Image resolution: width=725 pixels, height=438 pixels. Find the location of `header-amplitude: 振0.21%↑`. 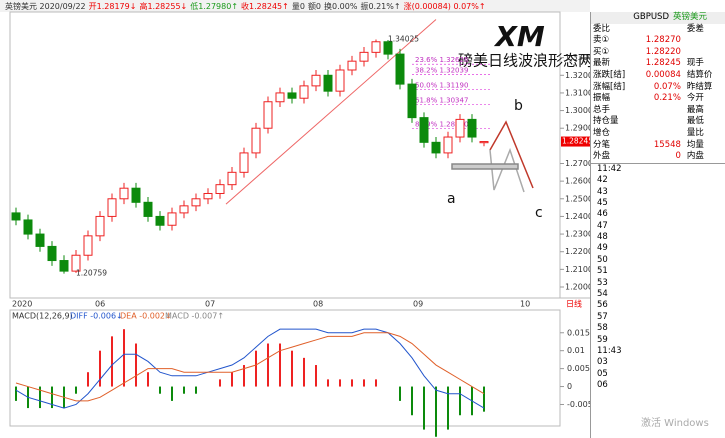

header-amplitude: 振0.21%↑ is located at coordinates (380, 6).